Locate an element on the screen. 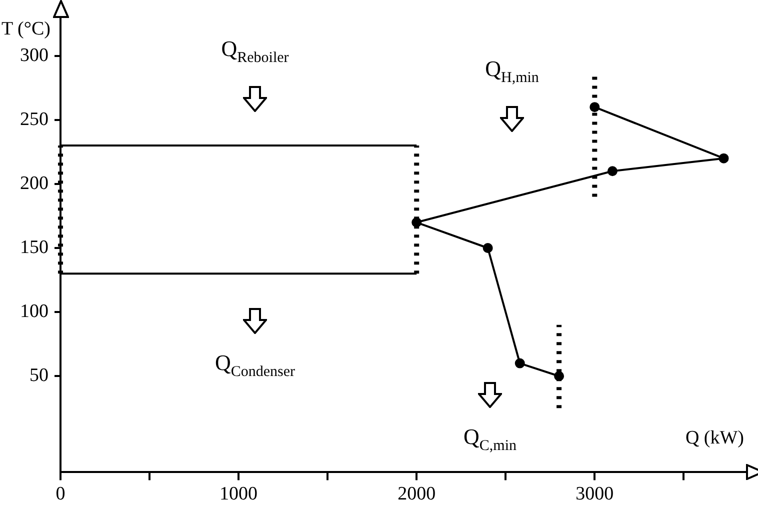 This screenshot has height=513, width=758. y-axis-title: T (°C) is located at coordinates (26, 29).